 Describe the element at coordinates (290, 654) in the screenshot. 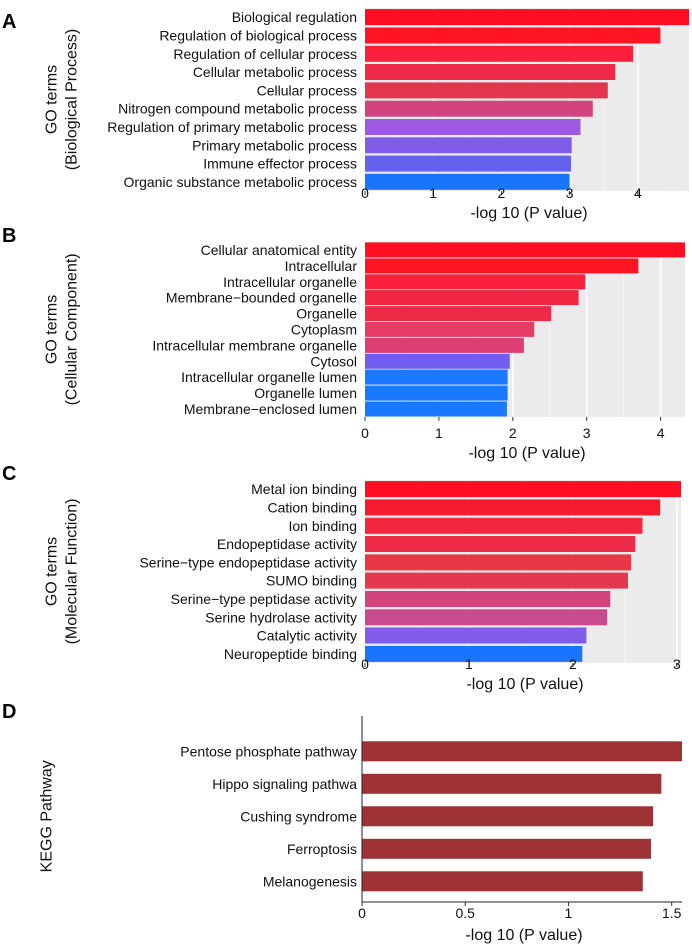

I see `category-label: Neuropeptide binding` at that location.